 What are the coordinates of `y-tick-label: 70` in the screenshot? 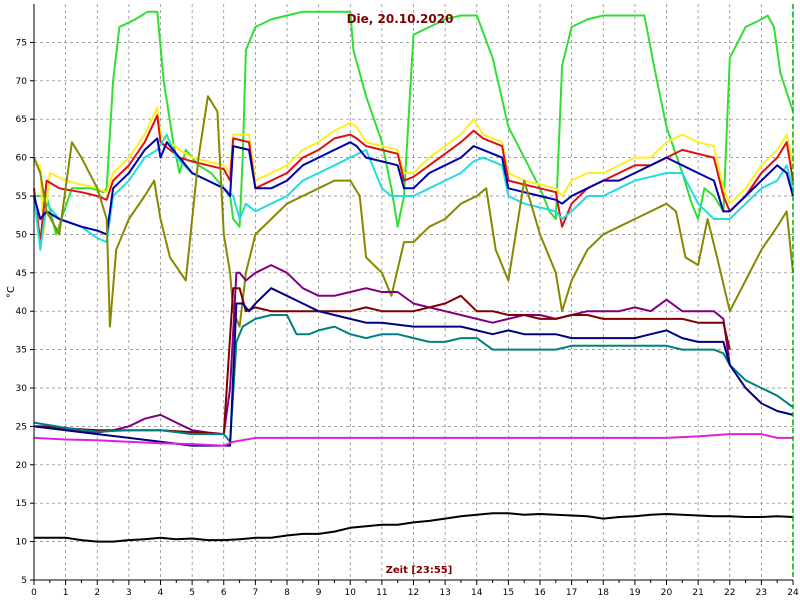 It's located at (22, 82).